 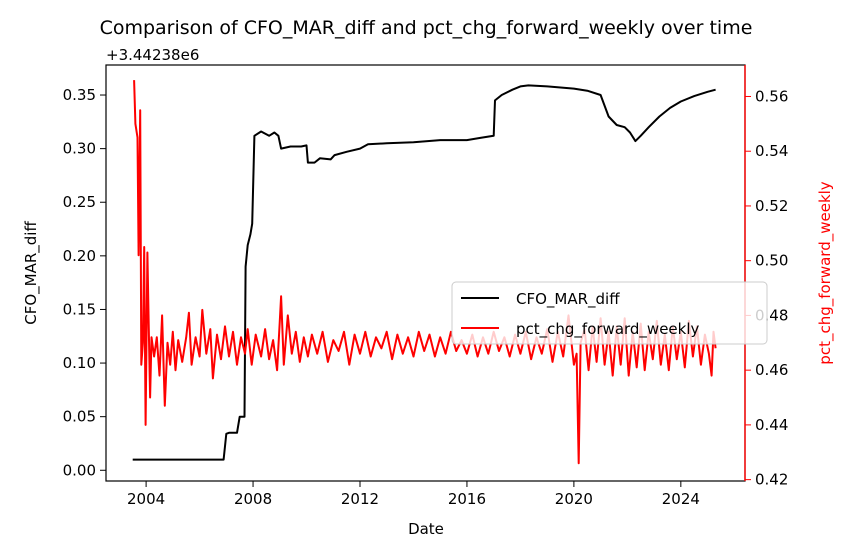 What do you see at coordinates (253, 499) in the screenshot?
I see `x-tick-label: 2008` at bounding box center [253, 499].